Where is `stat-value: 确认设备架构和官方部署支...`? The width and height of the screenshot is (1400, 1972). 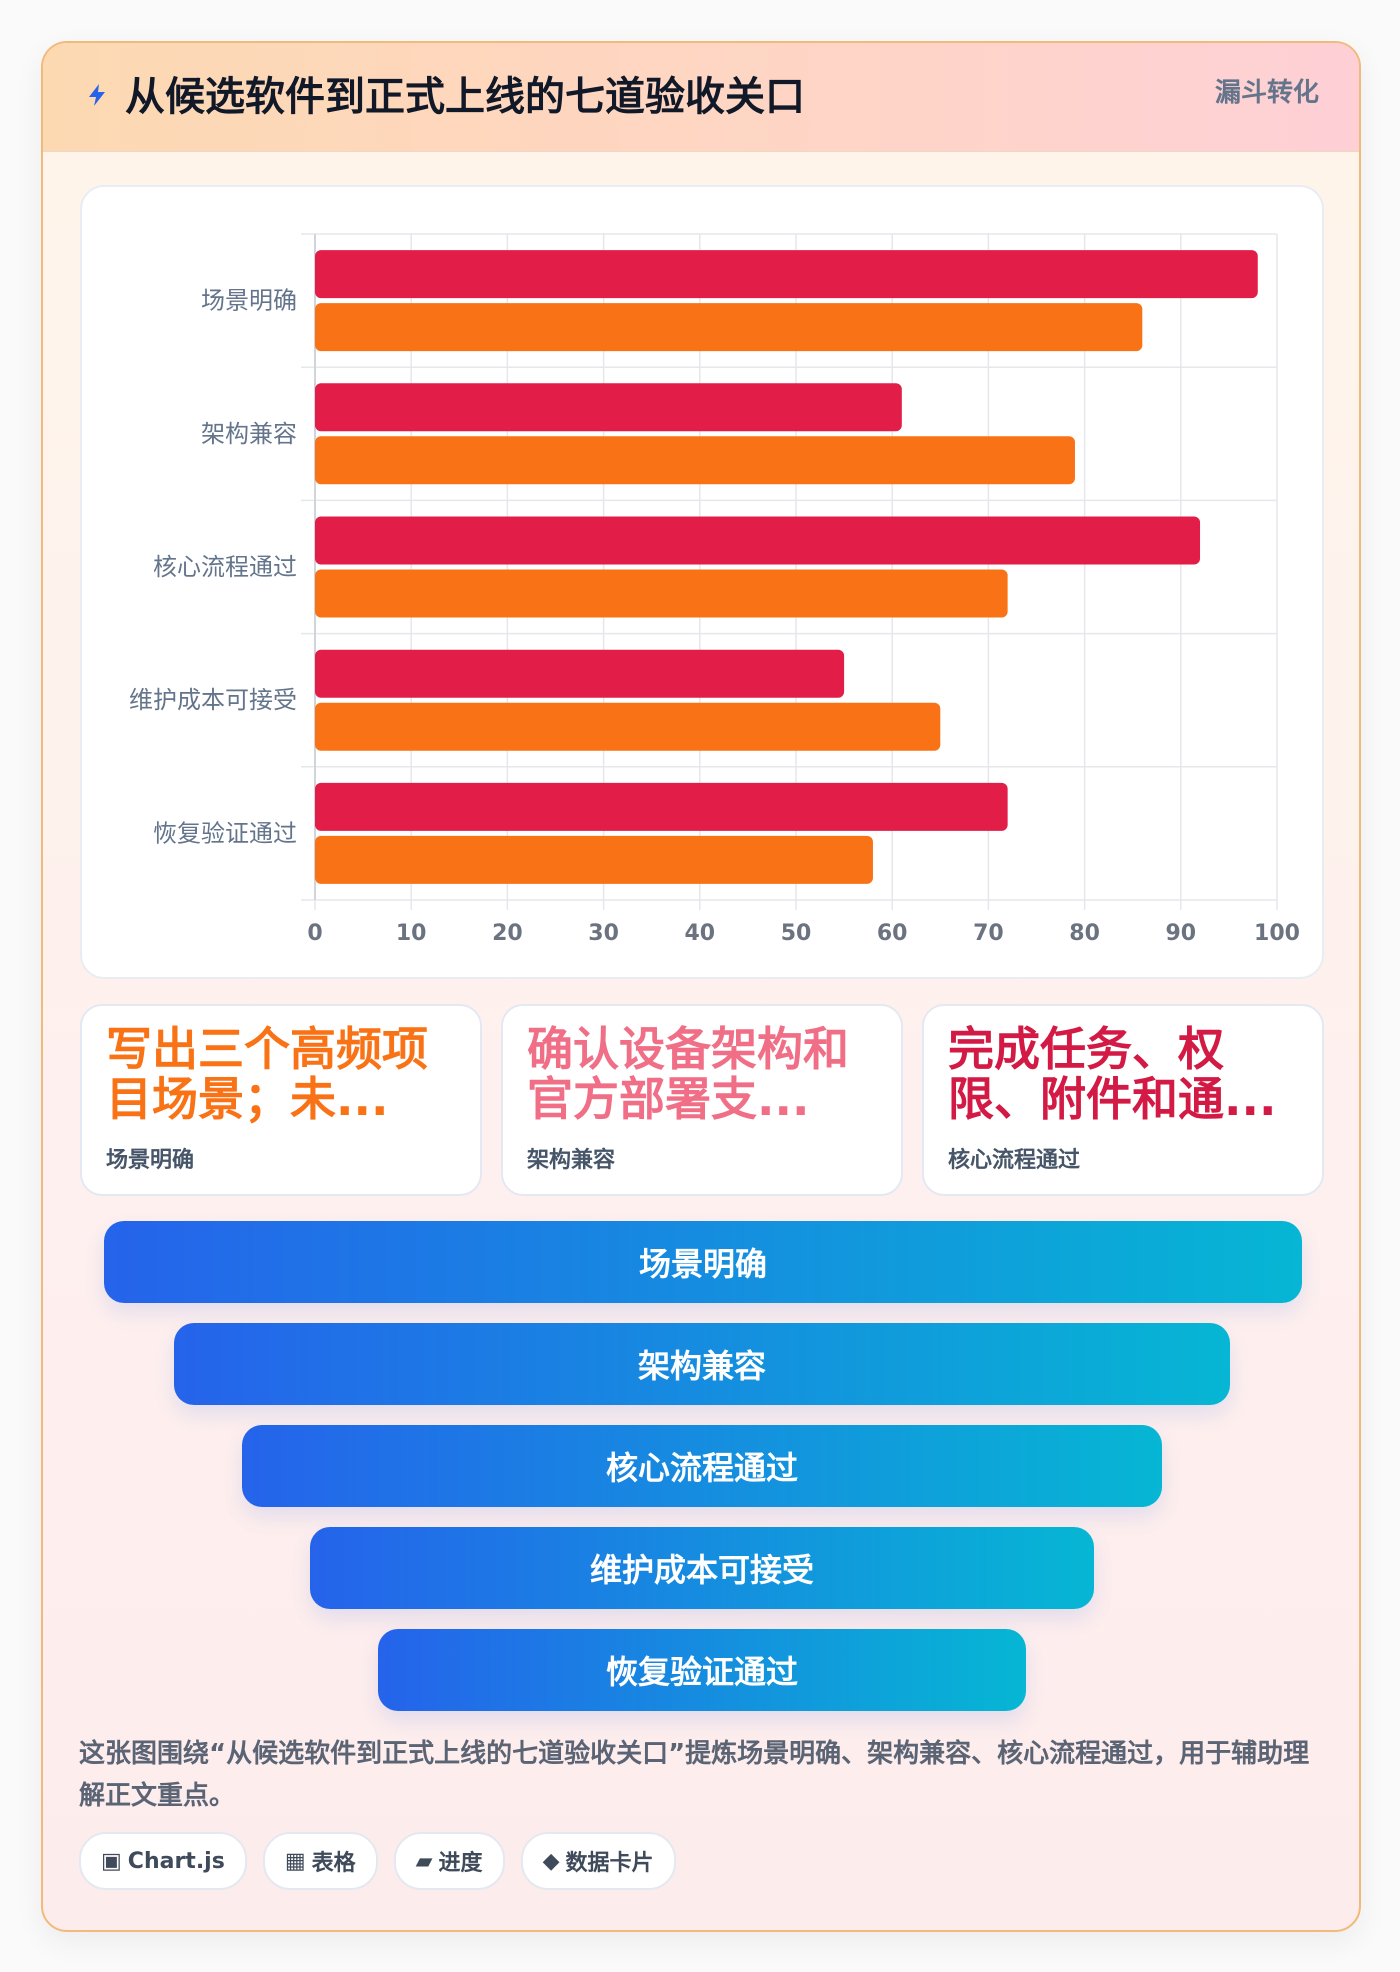 stat-value: 确认设备架构和官方部署支... is located at coordinates (688, 1074).